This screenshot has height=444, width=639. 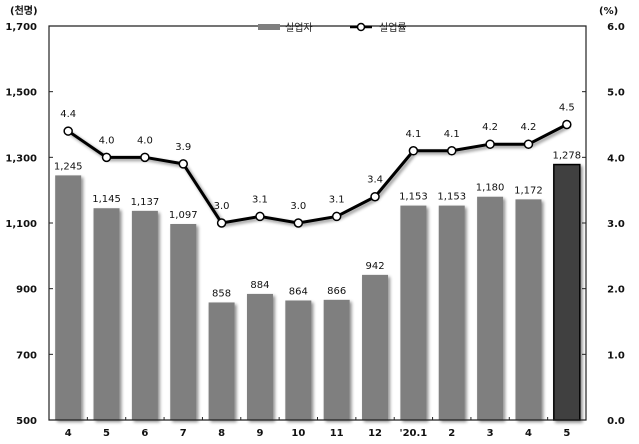 I want to click on bar-value-label: 1,097, so click(x=183, y=215).